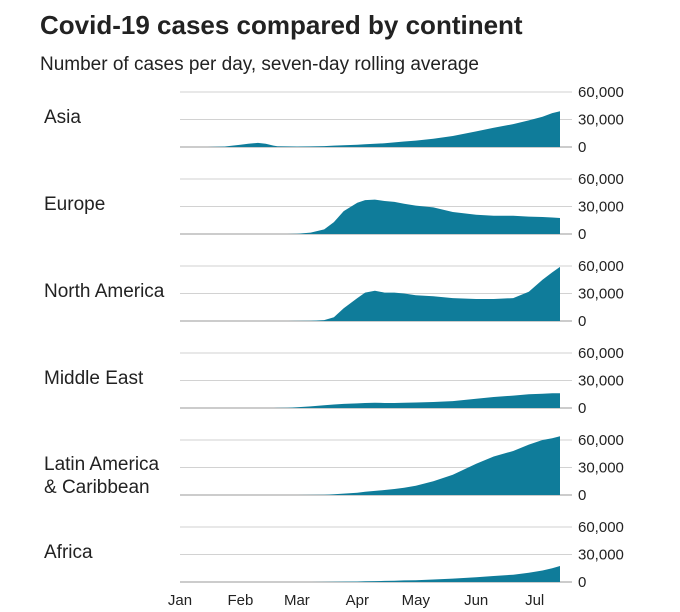 This screenshot has width=680, height=612. Describe the element at coordinates (370, 216) in the screenshot. I see `area-europe` at that location.